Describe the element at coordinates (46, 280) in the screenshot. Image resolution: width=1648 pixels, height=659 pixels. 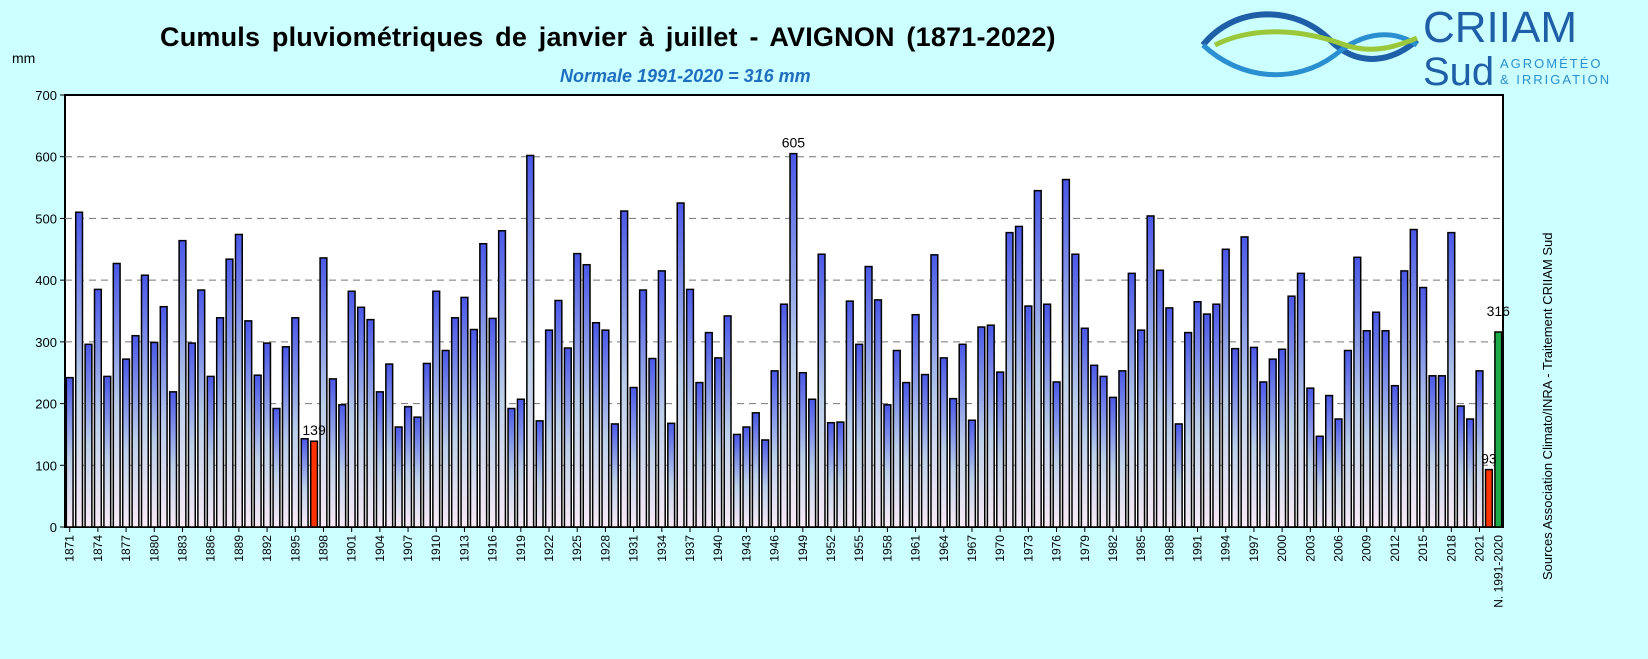
I see `y-tick-label: 400` at that location.